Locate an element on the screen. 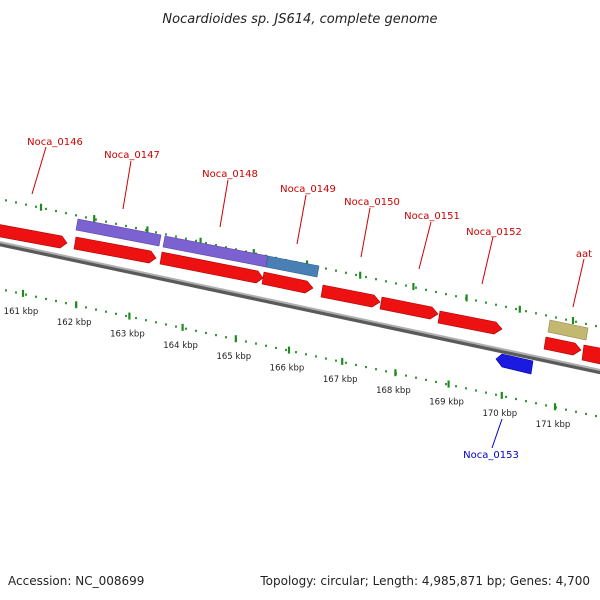 The height and width of the screenshot is (600, 600). leader-aat is located at coordinates (578, 283).